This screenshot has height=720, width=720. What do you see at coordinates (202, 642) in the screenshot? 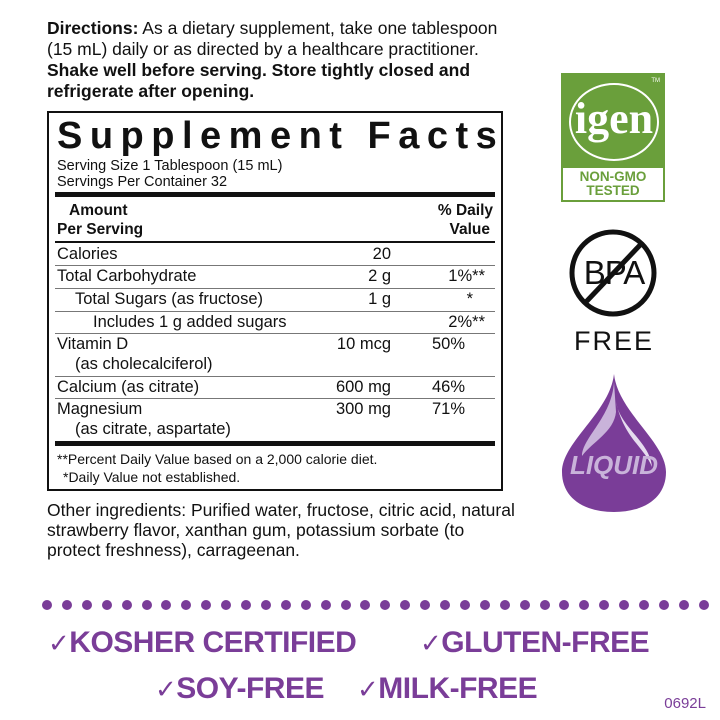
I see `claim-kosher: ✓KOSHER CERTIFIED` at bounding box center [202, 642].